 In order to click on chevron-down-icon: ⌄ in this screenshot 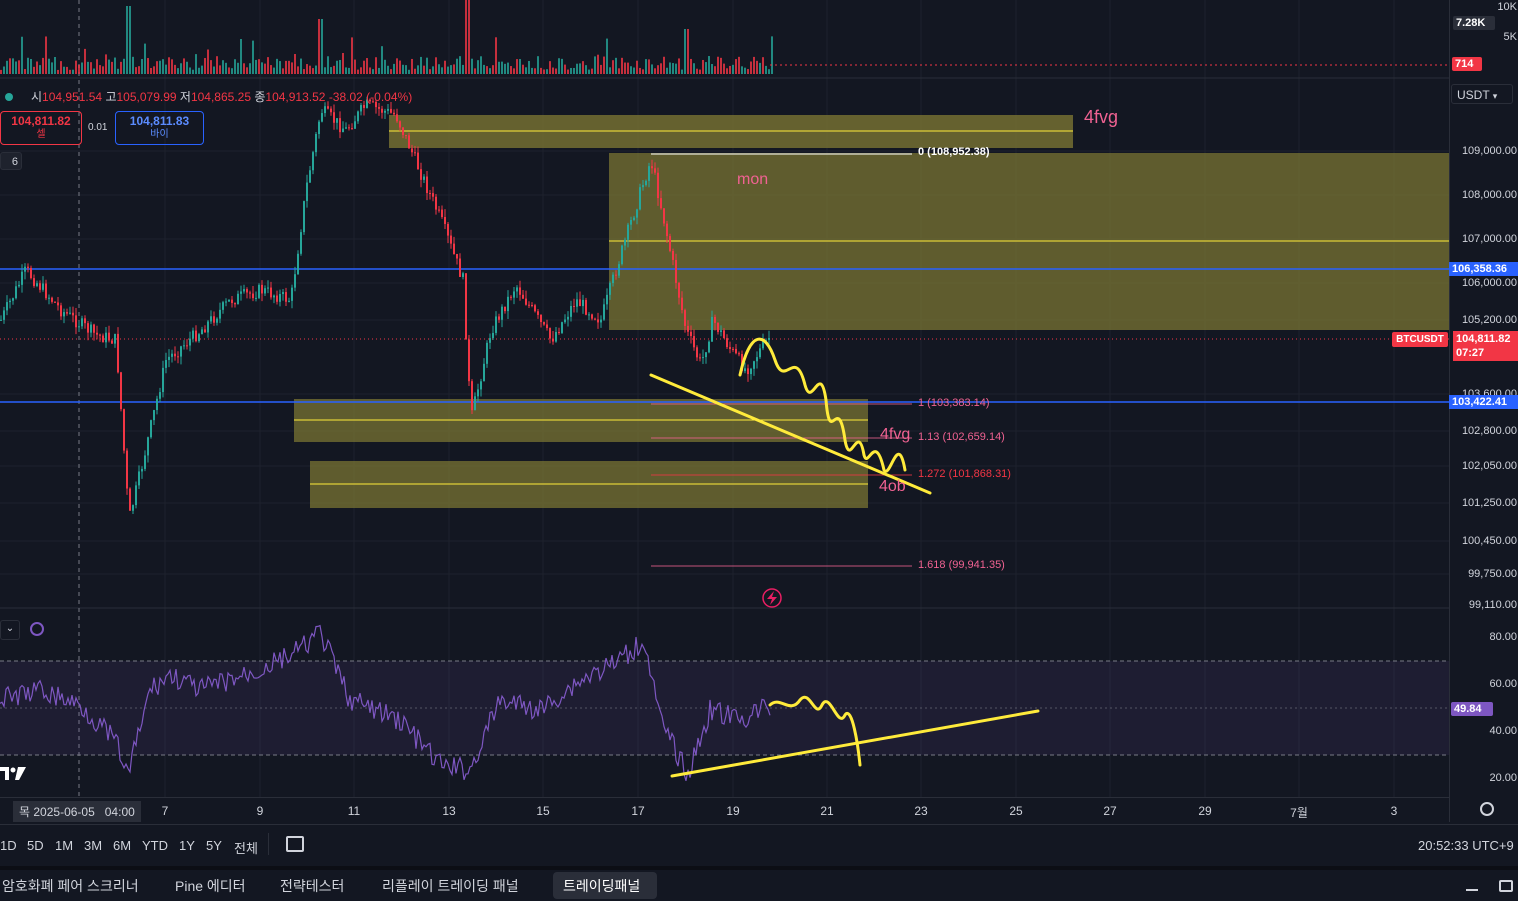, I will do `click(10, 630)`.